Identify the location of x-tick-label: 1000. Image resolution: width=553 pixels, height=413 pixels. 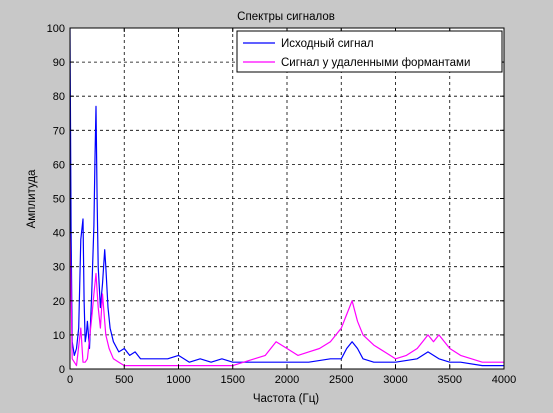
(178, 380).